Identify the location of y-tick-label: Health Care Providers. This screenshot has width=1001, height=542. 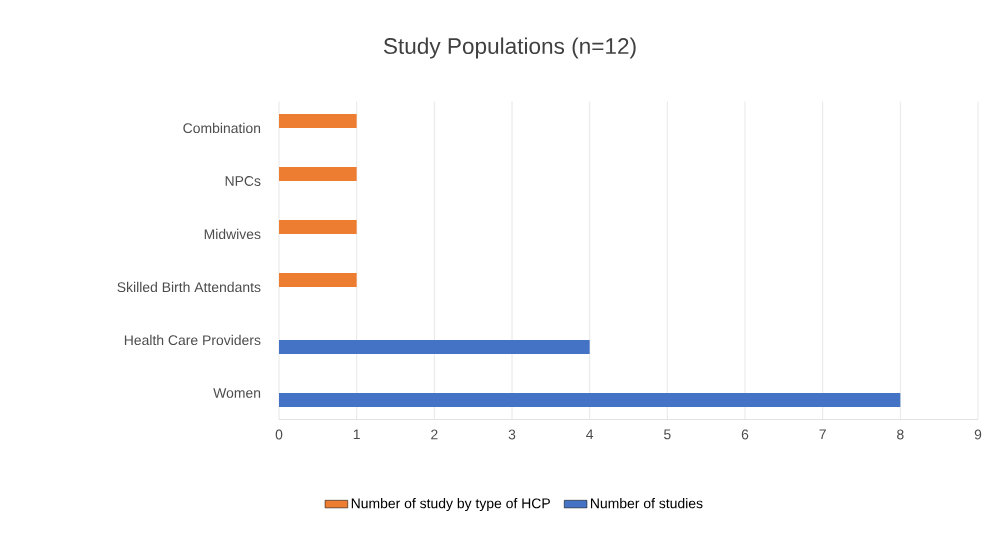
(192, 340).